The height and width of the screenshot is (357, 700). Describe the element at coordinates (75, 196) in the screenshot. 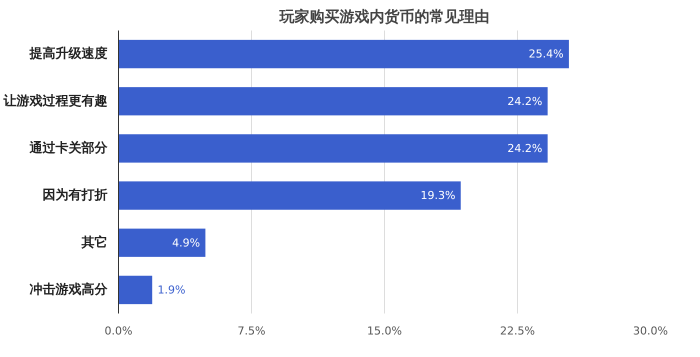

I see `y-tick-label: 因为有打折` at that location.